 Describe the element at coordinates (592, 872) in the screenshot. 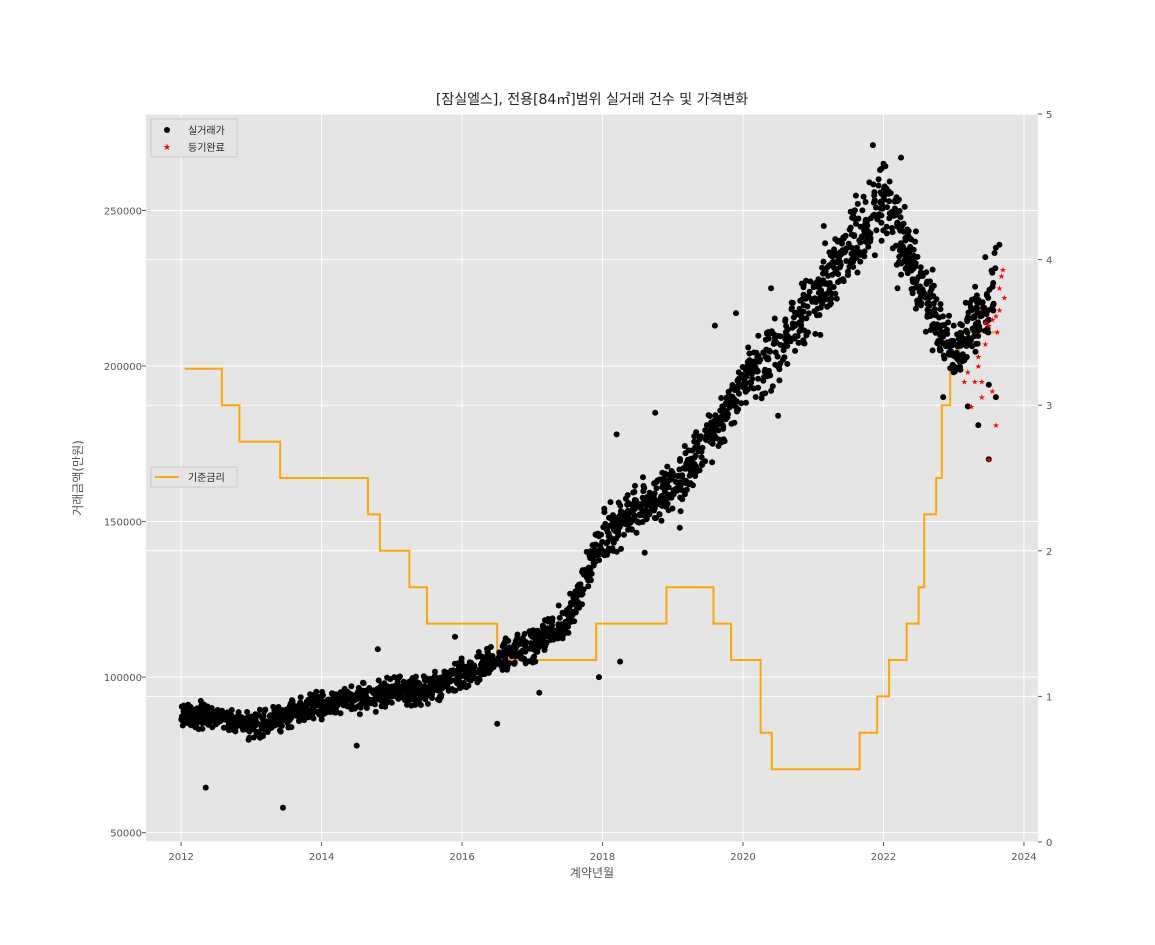

I see `x-axis-label: 계약년월` at that location.